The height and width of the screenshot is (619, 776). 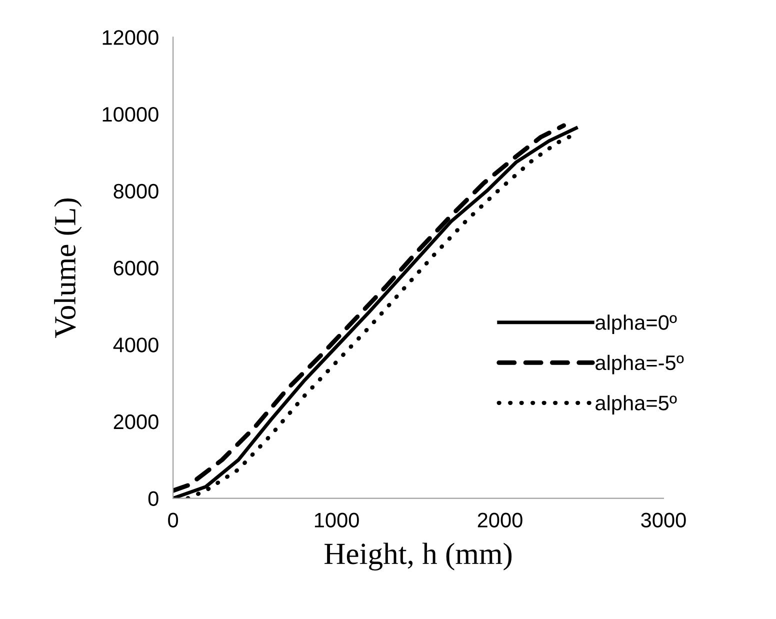 What do you see at coordinates (130, 114) in the screenshot?
I see `y-tick-label: 10000` at bounding box center [130, 114].